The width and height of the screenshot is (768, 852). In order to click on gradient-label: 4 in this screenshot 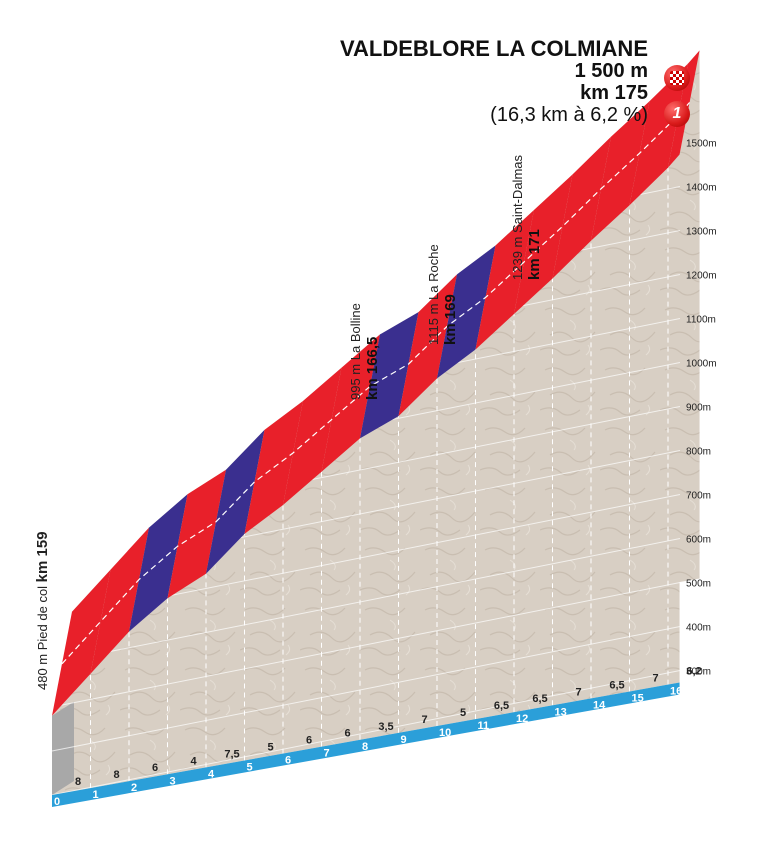, I will do `click(193, 761)`.